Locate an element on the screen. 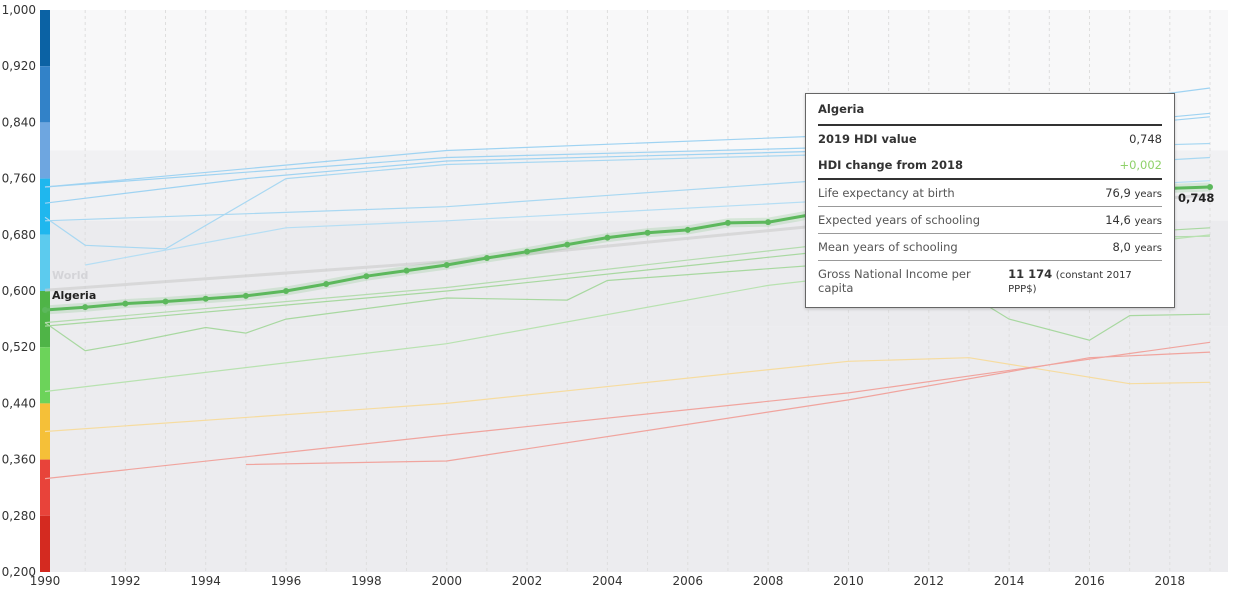 Image resolution: width=1240 pixels, height=590 pixels. indicator-row: Expected years of schooling 14,6 years is located at coordinates (990, 220).